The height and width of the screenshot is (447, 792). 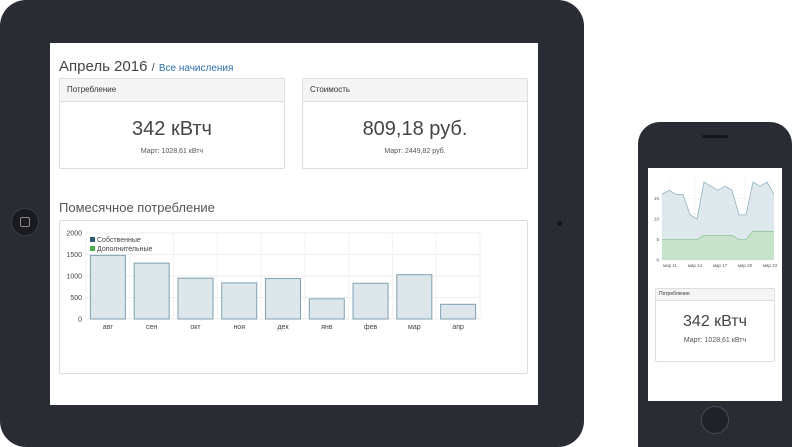 What do you see at coordinates (720, 265) in the screenshot?
I see `x-tick-label: мар 17` at bounding box center [720, 265].